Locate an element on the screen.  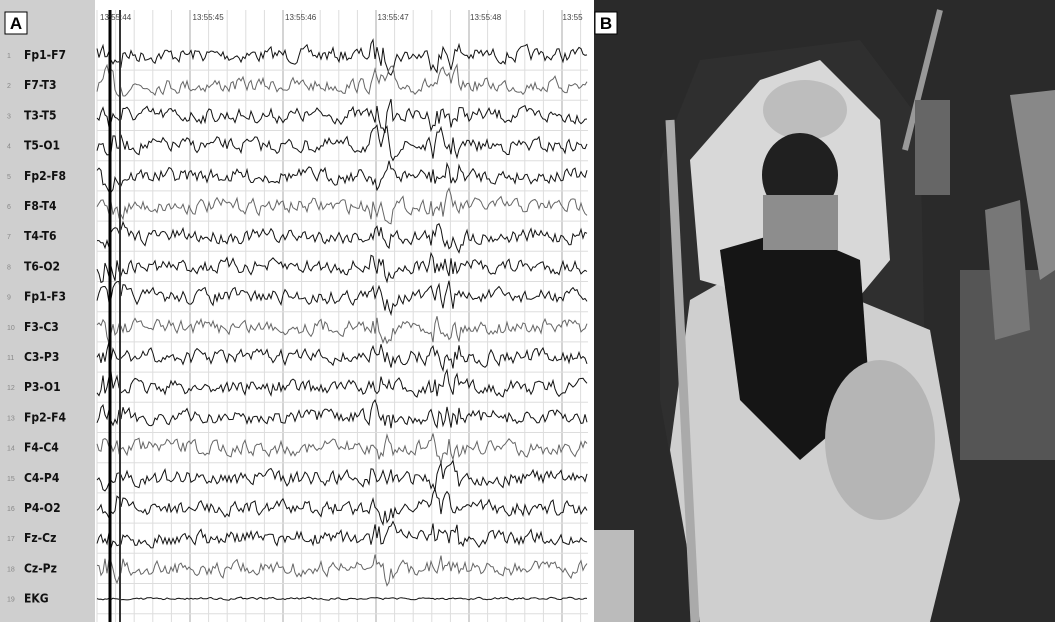
channel-label: Fp2-F8 is located at coordinates (45, 176).